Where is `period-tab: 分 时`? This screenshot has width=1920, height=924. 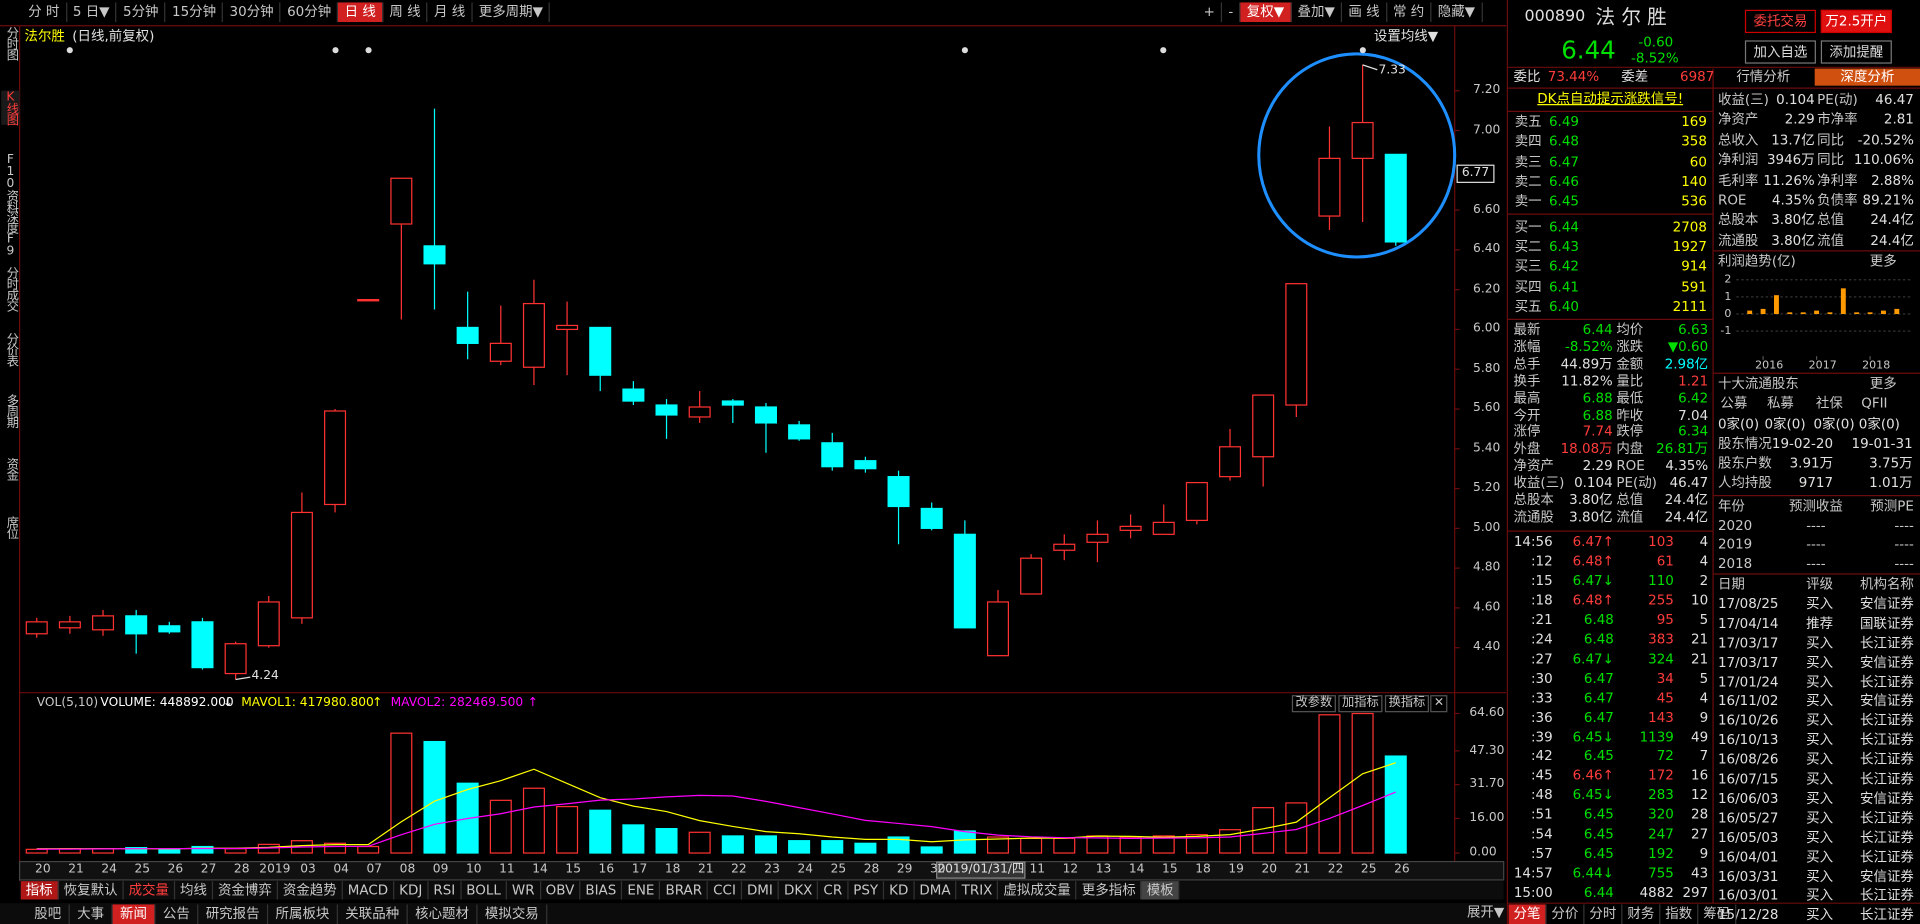
period-tab: 分 时 is located at coordinates (44, 12).